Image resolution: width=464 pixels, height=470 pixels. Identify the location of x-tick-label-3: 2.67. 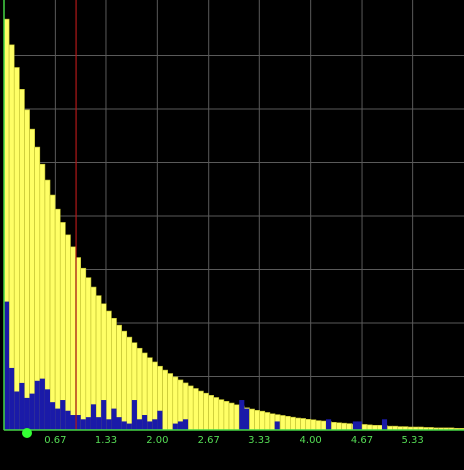
(209, 440).